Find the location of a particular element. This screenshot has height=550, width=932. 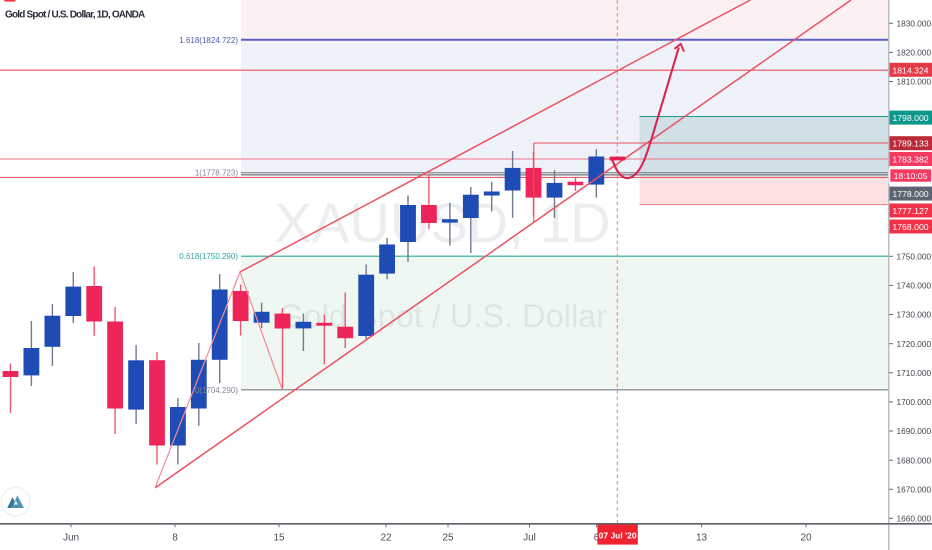

svg-text: 8 is located at coordinates (175, 537).